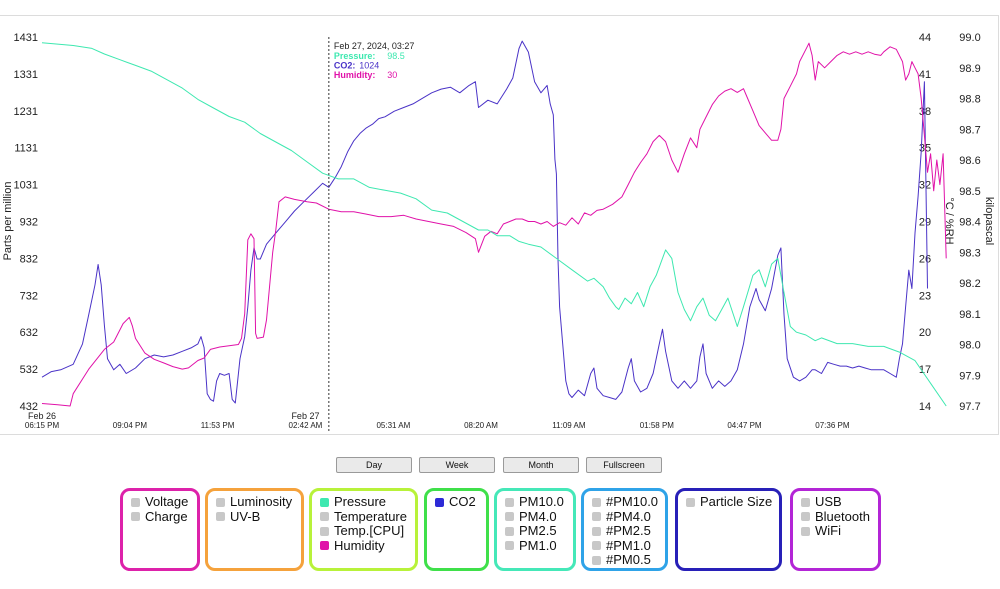 The height and width of the screenshot is (589, 1000). I want to click on sensor-toggle-label: Voltage, so click(167, 502).